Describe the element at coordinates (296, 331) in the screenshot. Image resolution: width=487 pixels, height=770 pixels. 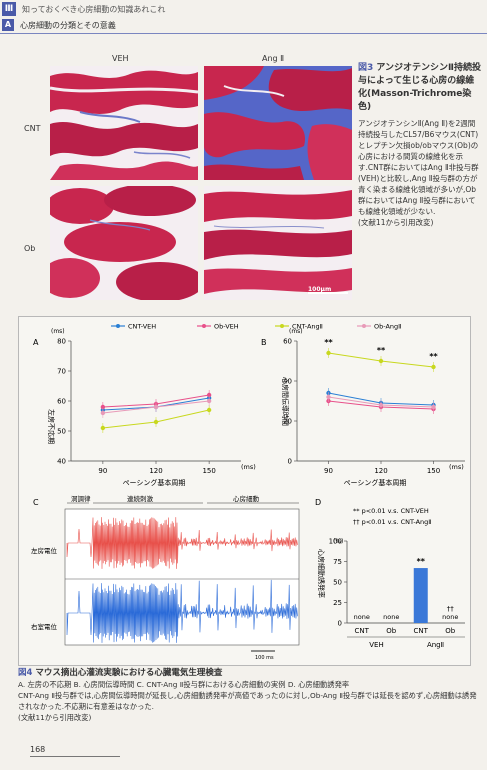
I see `panel-b-yunit: (ms)` at that location.